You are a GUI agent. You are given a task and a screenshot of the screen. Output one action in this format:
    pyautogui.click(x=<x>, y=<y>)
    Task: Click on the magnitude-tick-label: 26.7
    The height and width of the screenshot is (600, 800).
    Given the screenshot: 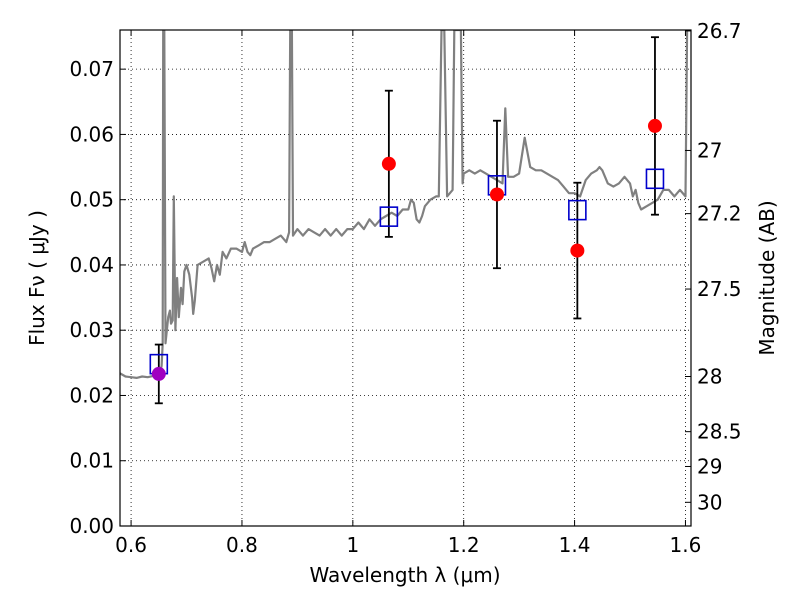 What is the action you would take?
    pyautogui.click(x=719, y=31)
    